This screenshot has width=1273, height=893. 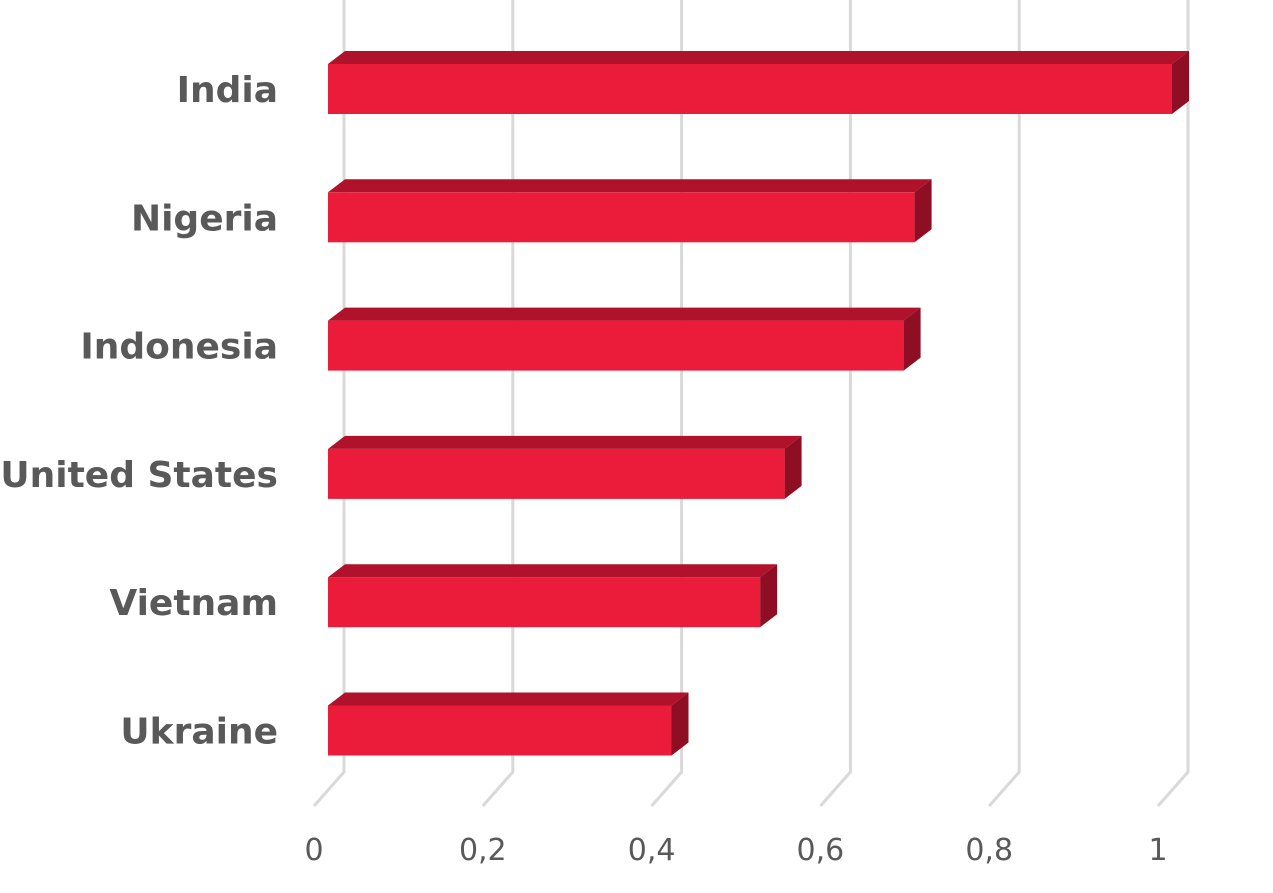 What do you see at coordinates (735, 850) in the screenshot?
I see `x-tick-labels: 0 0,2 0,4 0,6 0,8 1` at bounding box center [735, 850].